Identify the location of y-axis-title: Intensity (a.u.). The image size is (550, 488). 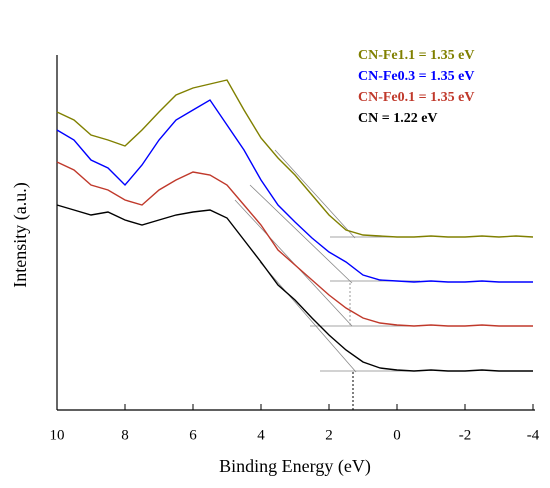
(20, 234).